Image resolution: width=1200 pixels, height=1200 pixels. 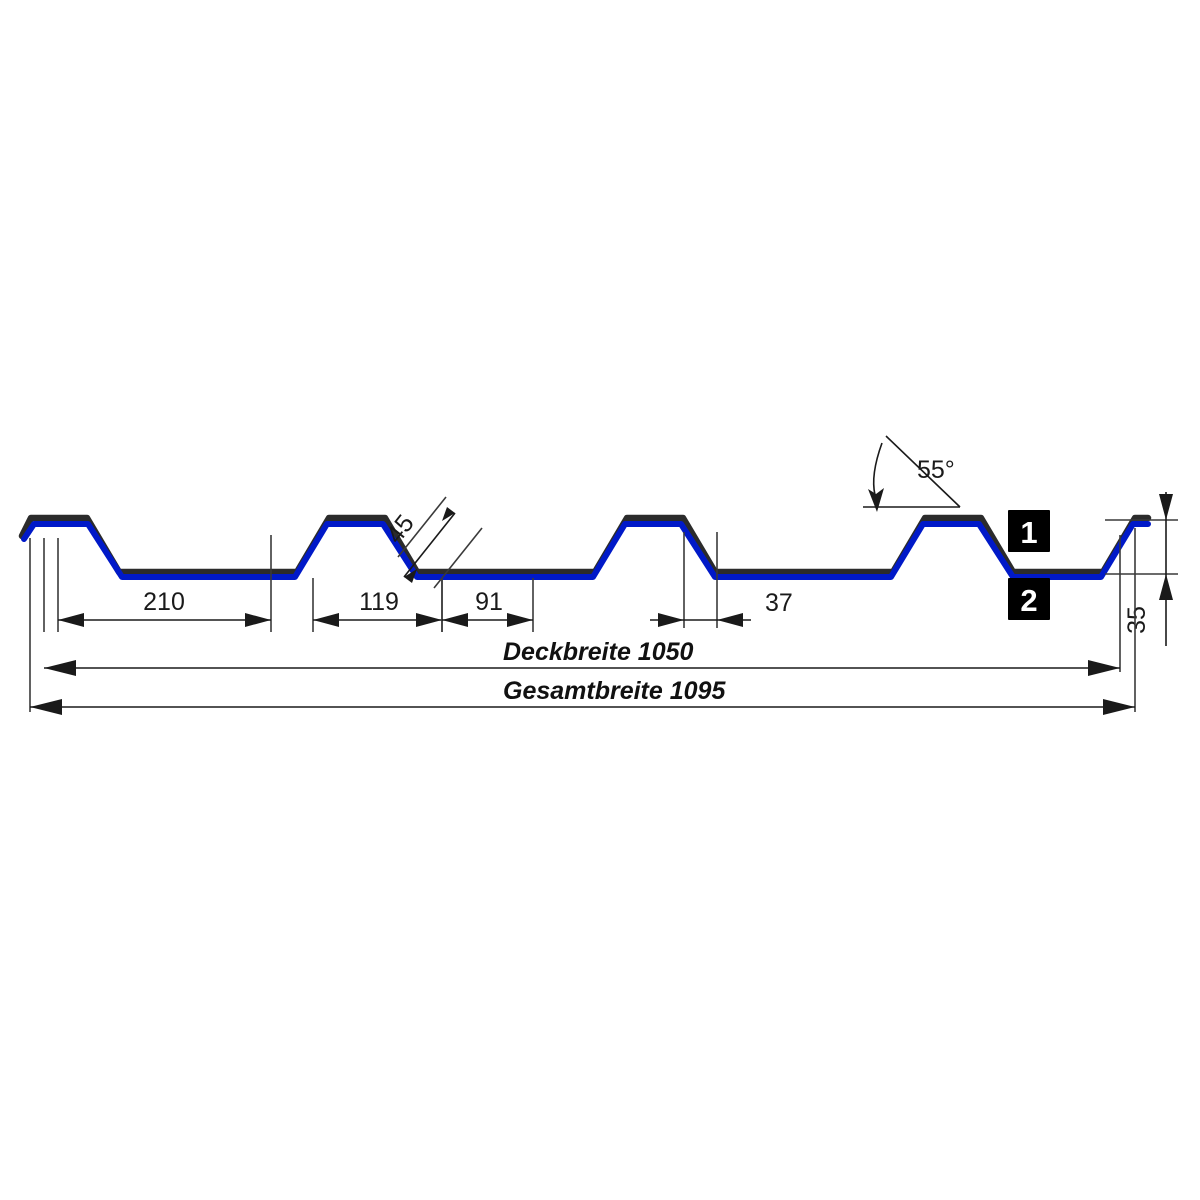 I want to click on flank-span-dimension-91: 91, so click(x=487, y=605).